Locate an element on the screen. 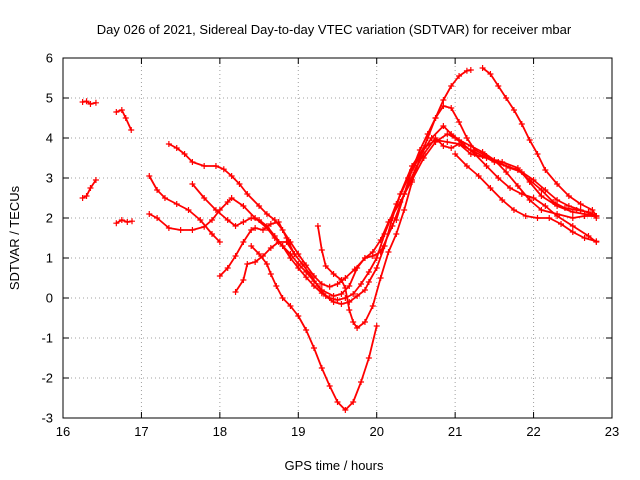 The height and width of the screenshot is (480, 640). series-s13 is located at coordinates (433, 145).